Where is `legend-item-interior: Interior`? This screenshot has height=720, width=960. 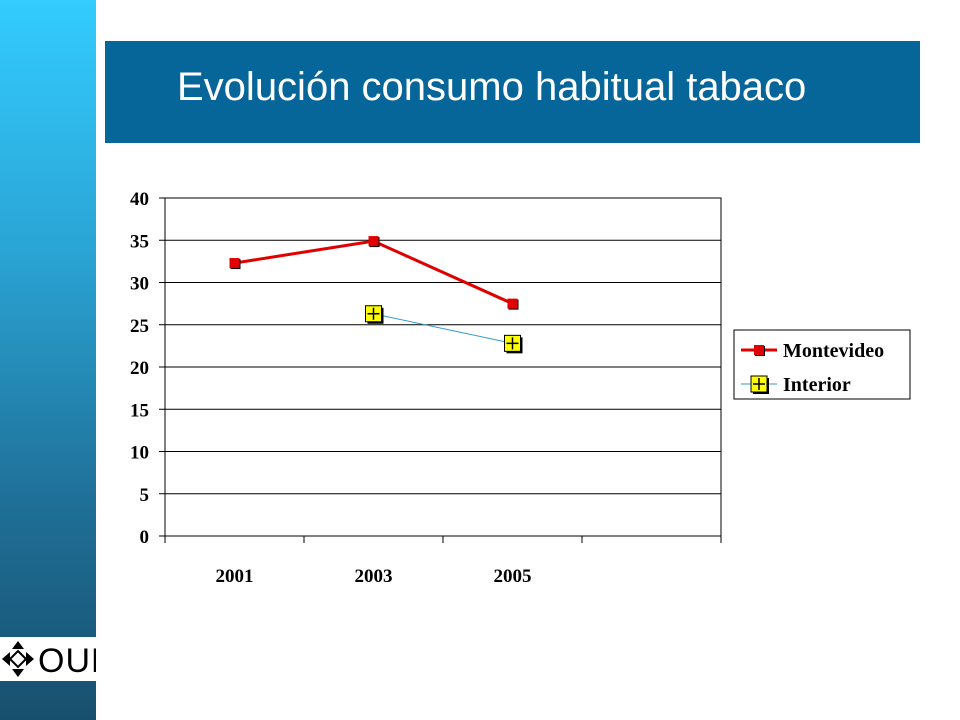 legend-item-interior: Interior is located at coordinates (796, 385).